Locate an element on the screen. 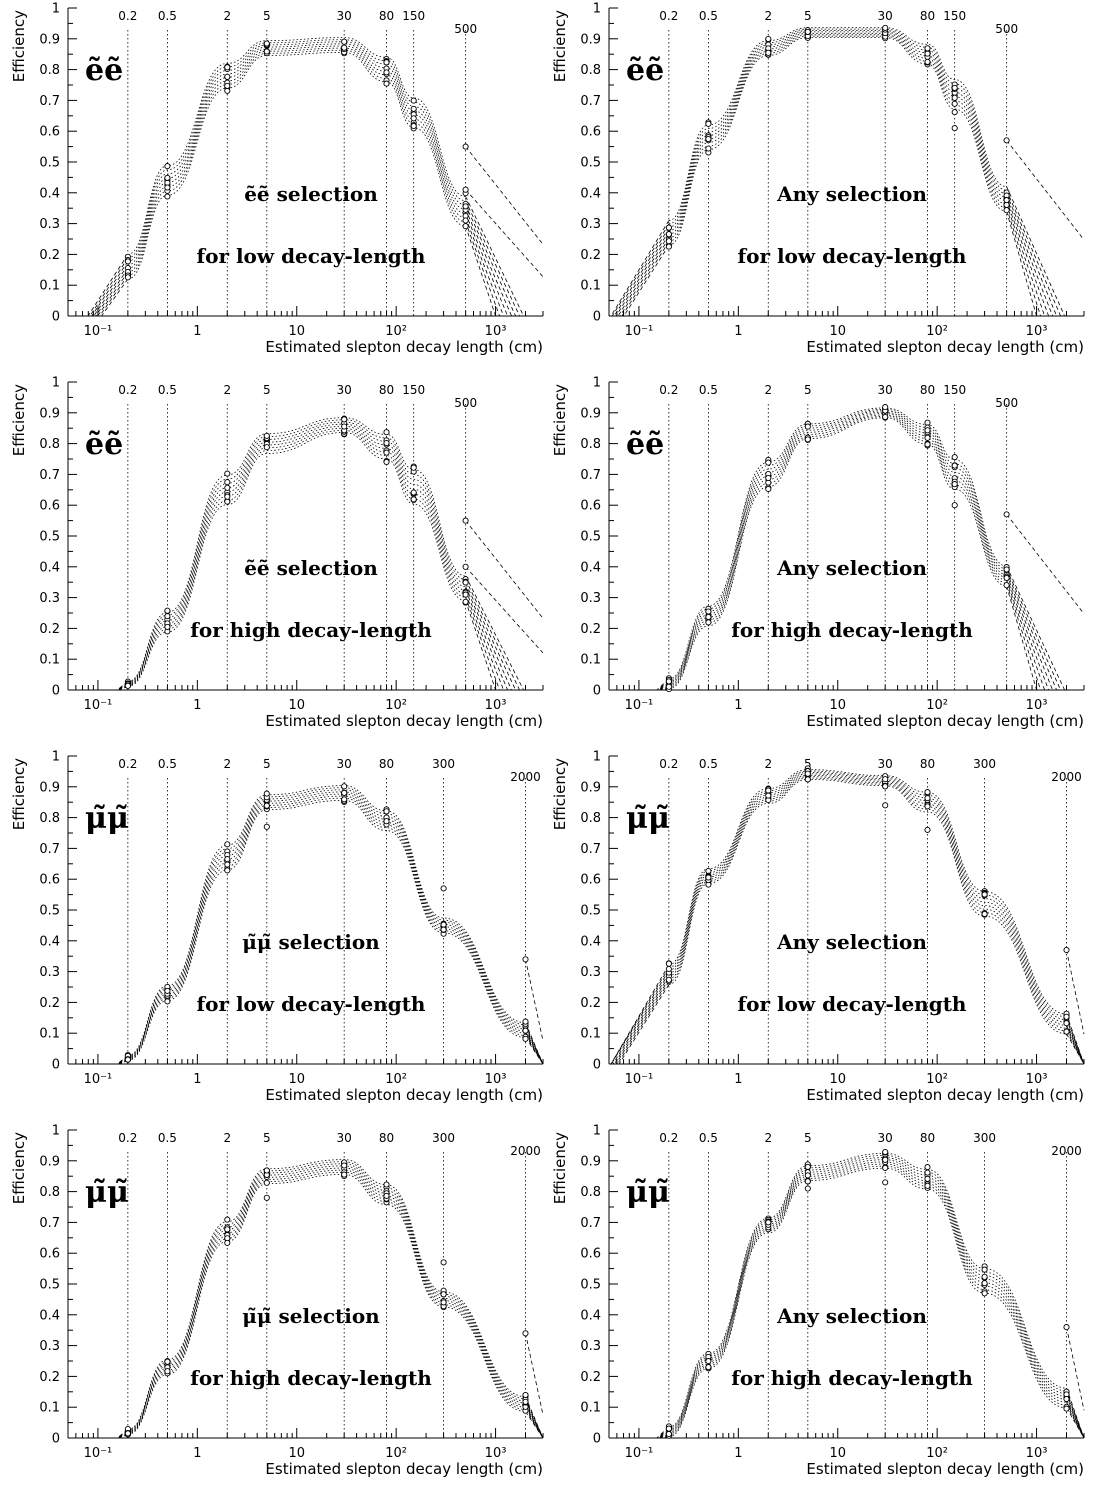  decay-length-marker-label: 0.5 is located at coordinates (167, 16).